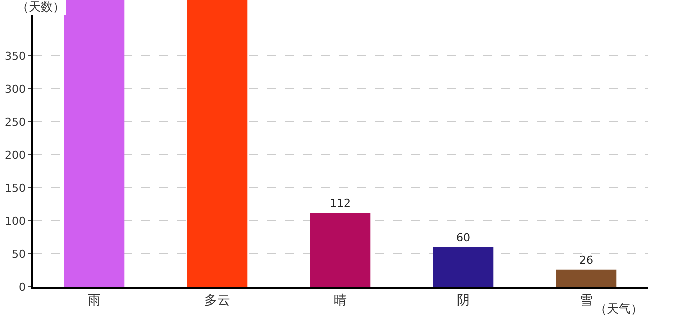 The height and width of the screenshot is (320, 680). Describe the element at coordinates (19, 254) in the screenshot. I see `y-tick-label: 50` at that location.